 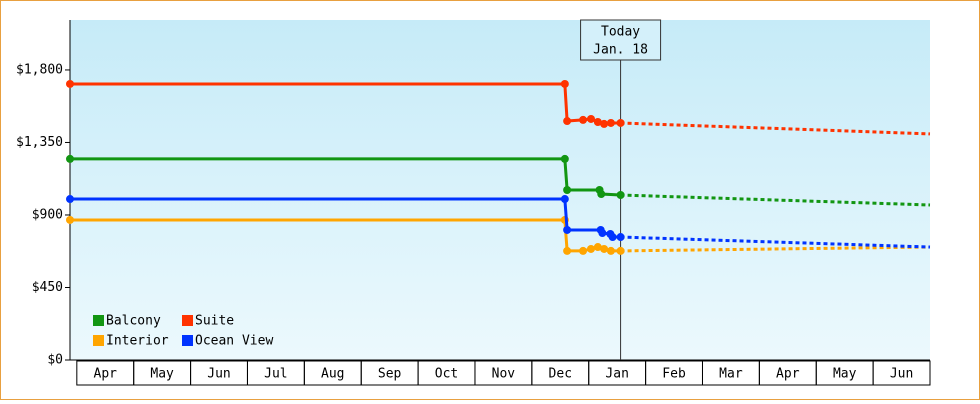 I want to click on x-tick-box, so click(x=901, y=373).